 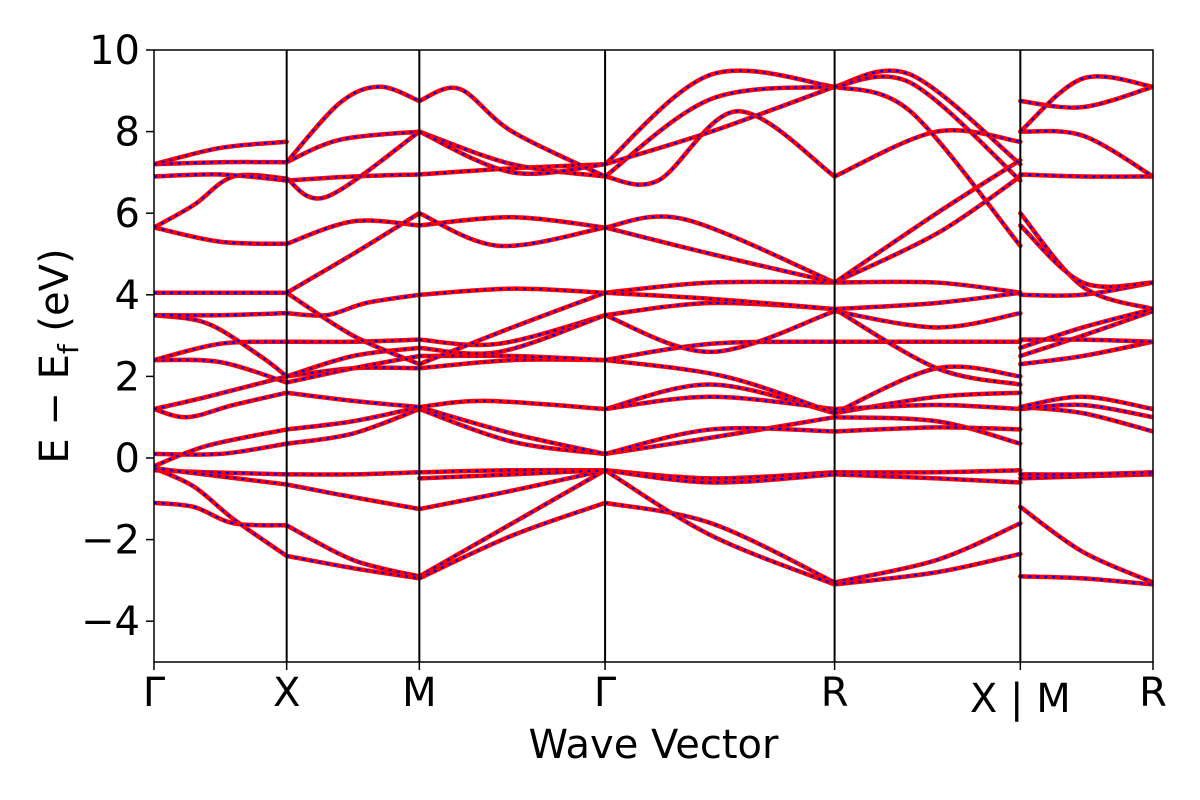 What do you see at coordinates (154, 693) in the screenshot?
I see `x-tick-label: Γ` at bounding box center [154, 693].